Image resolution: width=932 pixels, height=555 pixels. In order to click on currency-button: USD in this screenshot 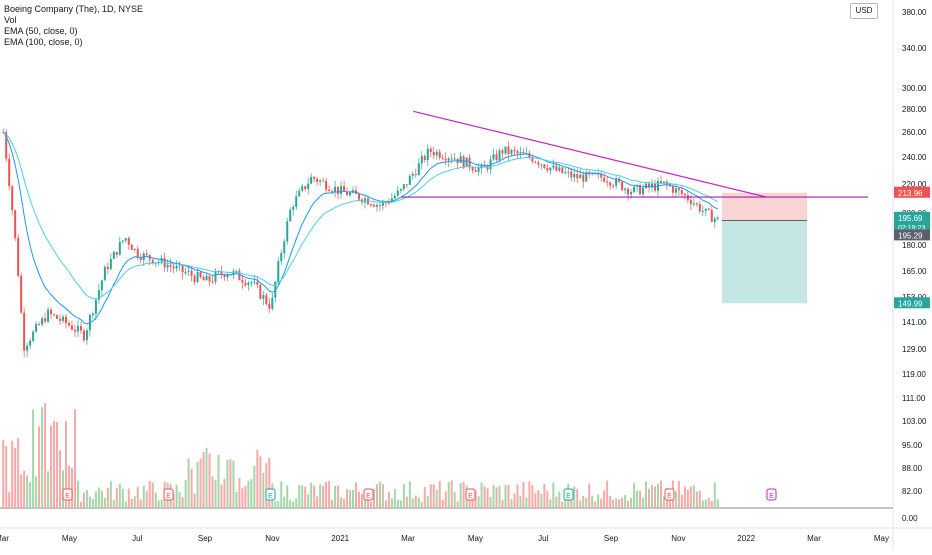, I will do `click(864, 11)`.